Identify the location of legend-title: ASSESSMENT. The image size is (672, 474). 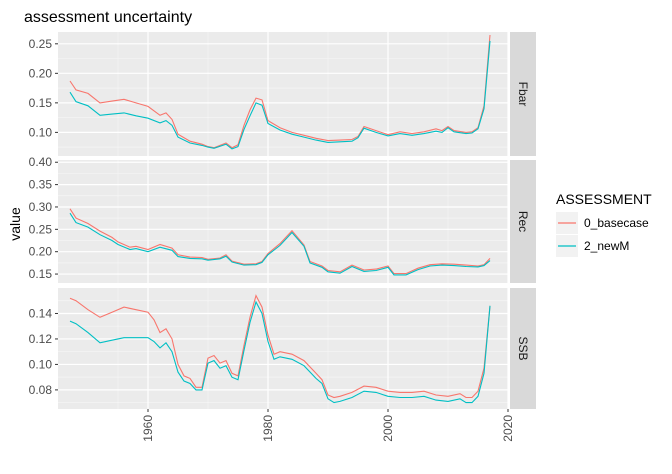
(604, 199).